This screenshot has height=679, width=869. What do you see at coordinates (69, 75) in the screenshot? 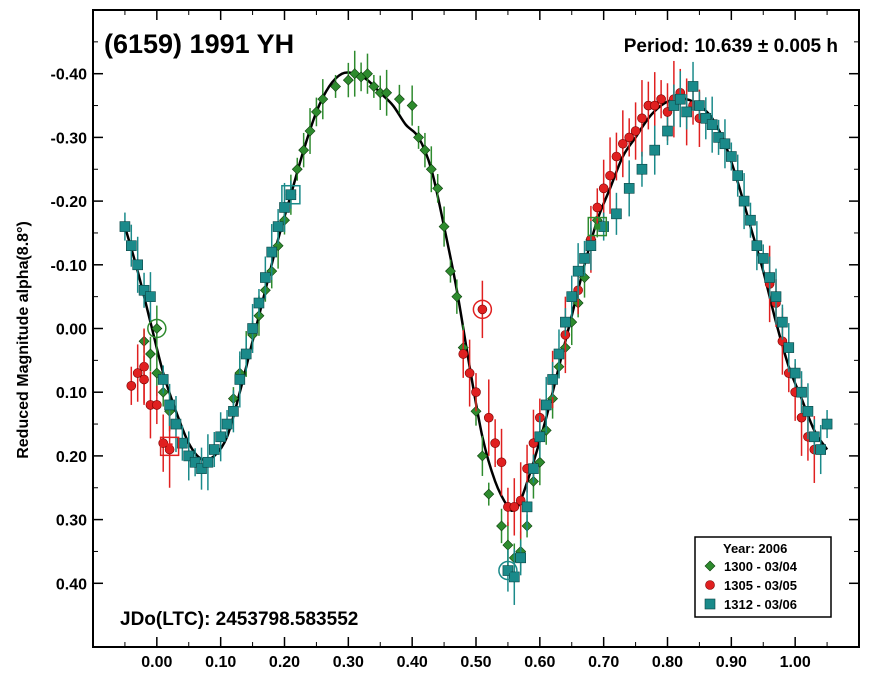
I see `y-tick-label: -0.40` at bounding box center [69, 75].